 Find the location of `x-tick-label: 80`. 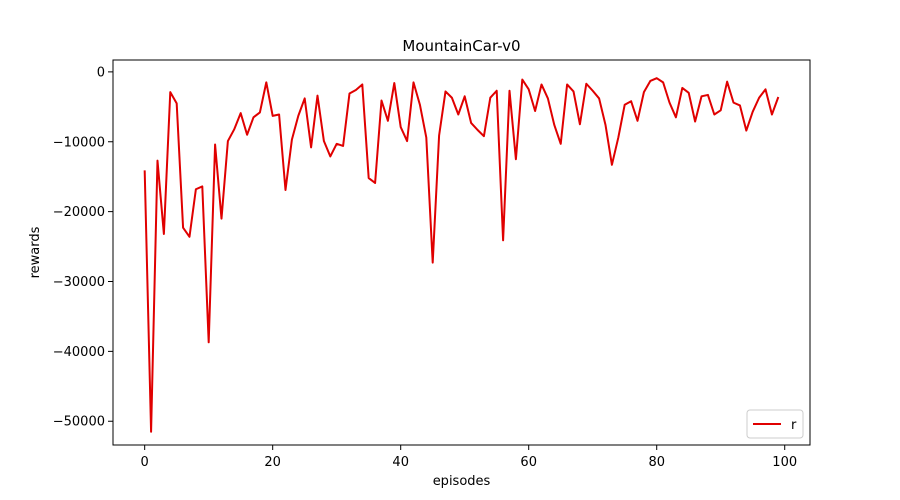

x-tick-label: 80 is located at coordinates (656, 462).